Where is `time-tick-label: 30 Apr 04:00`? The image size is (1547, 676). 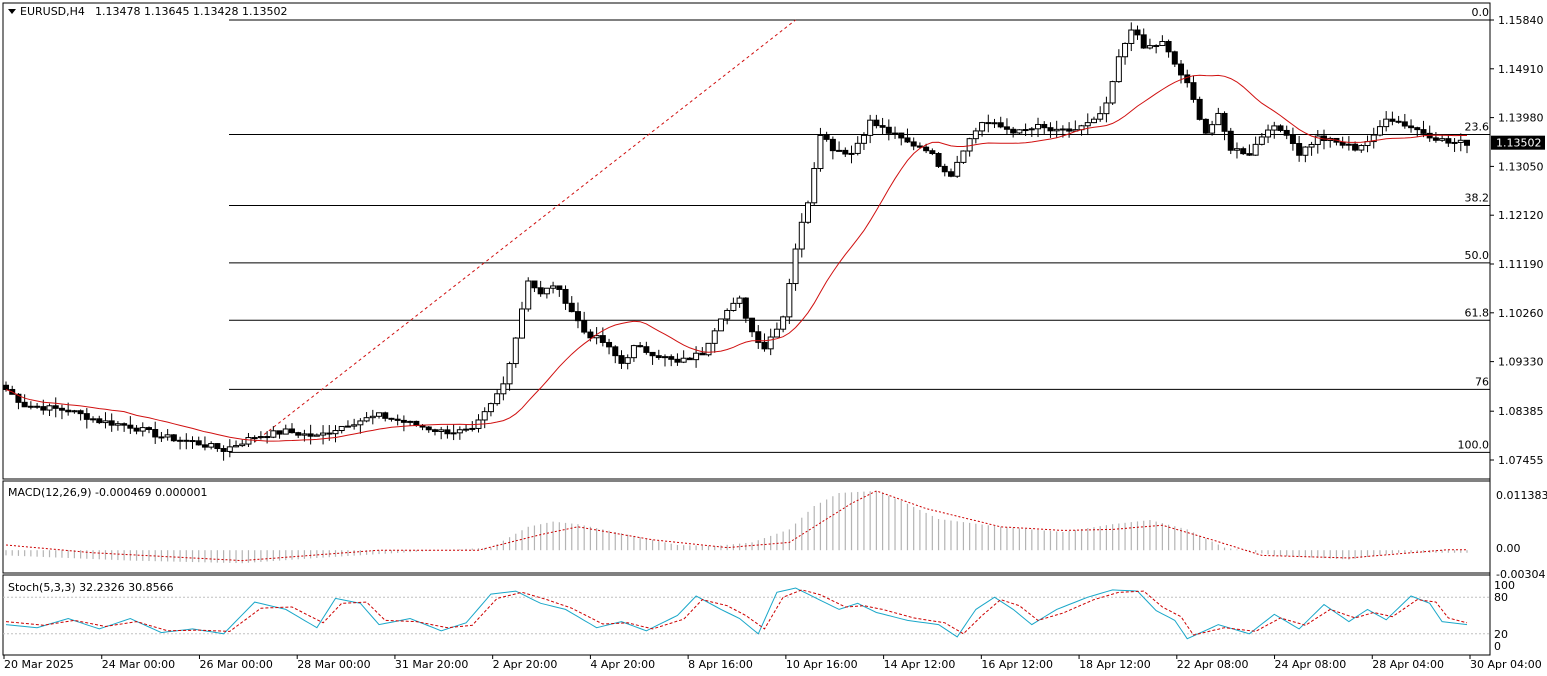 time-tick-label: 30 Apr 04:00 is located at coordinates (1506, 664).